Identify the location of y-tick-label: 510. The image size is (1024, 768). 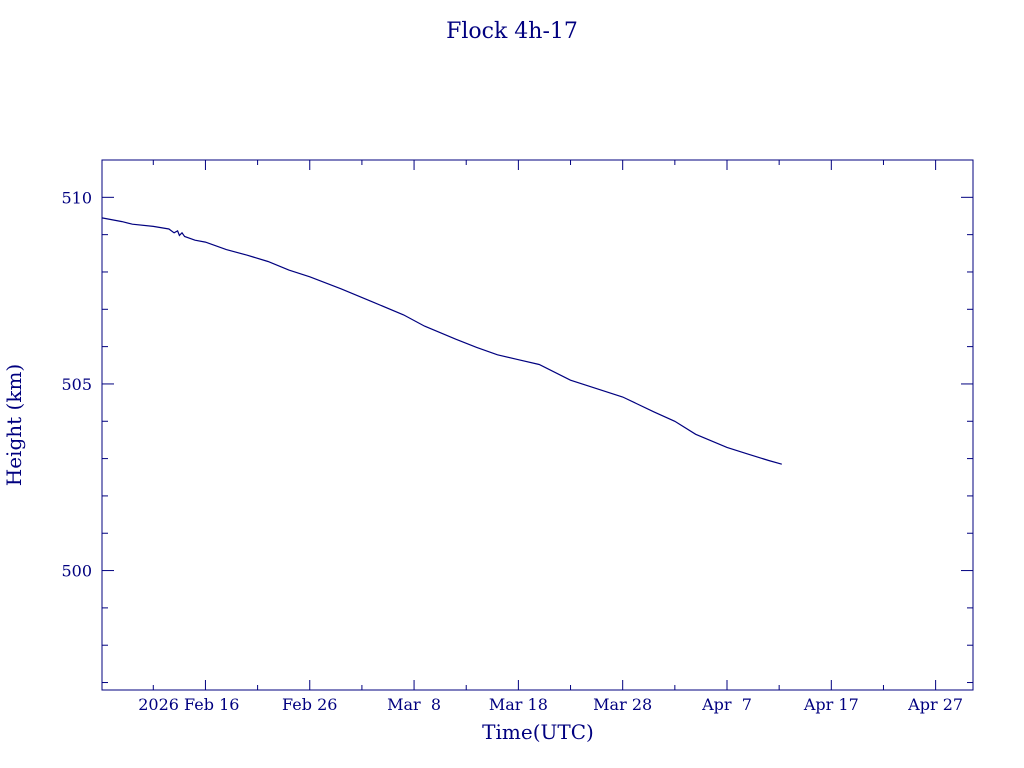
(76, 197).